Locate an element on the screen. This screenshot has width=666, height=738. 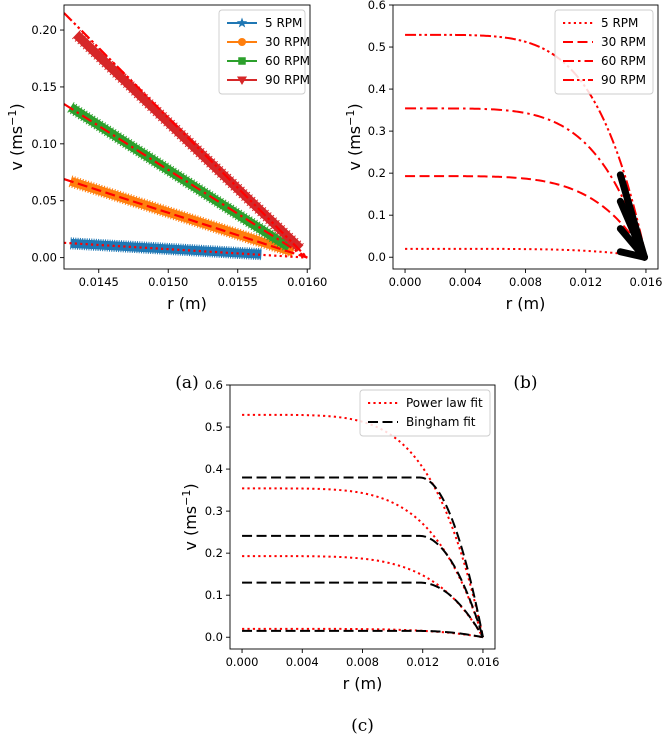
x-tick-label: 0.004 is located at coordinates (465, 282).